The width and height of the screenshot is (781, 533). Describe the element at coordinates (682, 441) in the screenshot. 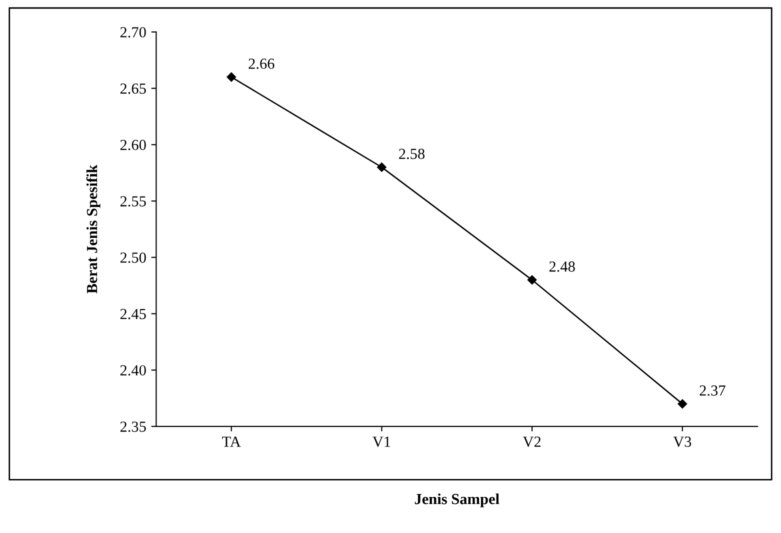

I see `x-tick-label: V3` at that location.